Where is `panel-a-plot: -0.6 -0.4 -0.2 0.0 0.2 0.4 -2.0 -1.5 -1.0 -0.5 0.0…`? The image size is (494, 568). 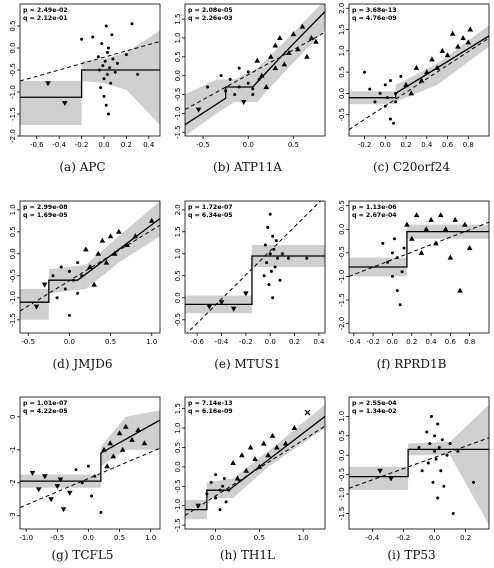
panel-a-plot: -0.6 -0.4 -0.2 0.0 0.2 0.4 -2.0 -1.5 -1.0 -0.5 0.0… is located at coordinates (85, 76).